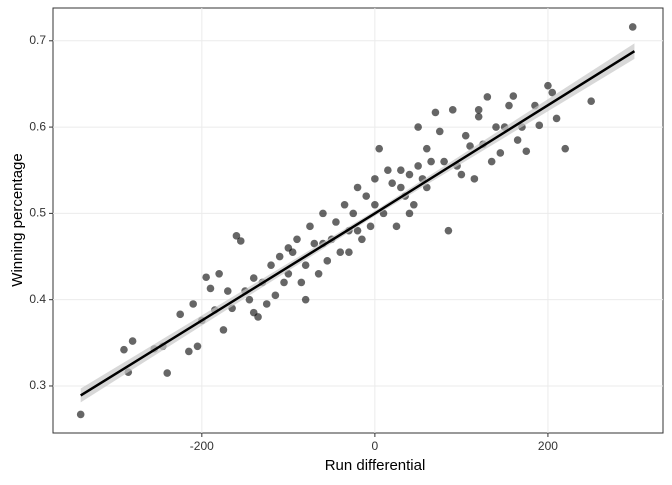 Image resolution: width=672 pixels, height=485 pixels. What do you see at coordinates (202, 446) in the screenshot?
I see `x-tick-label: -200` at bounding box center [202, 446].